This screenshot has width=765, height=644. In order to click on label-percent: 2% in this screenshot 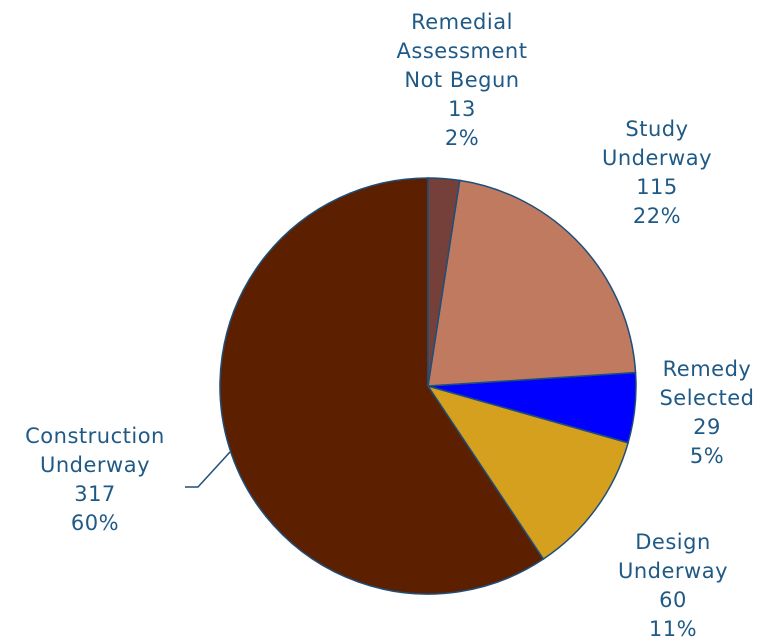, I will do `click(462, 138)`.